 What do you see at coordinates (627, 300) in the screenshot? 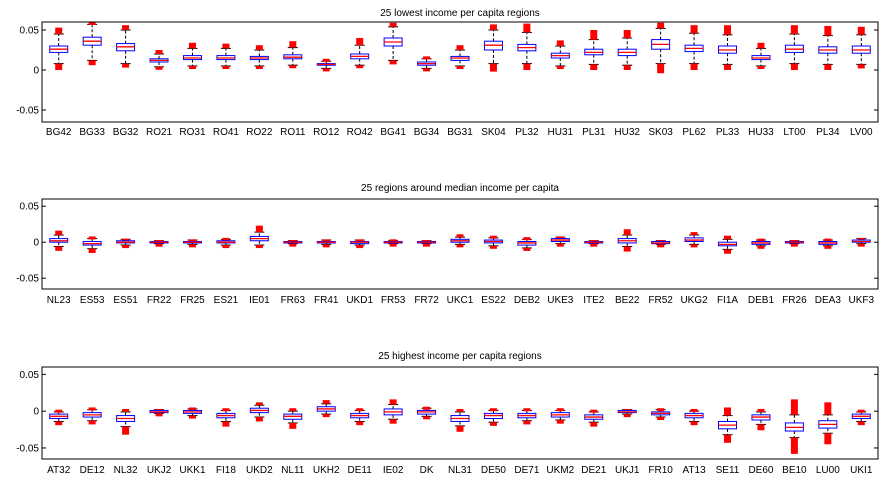
I see `x-tick-label: BE22` at bounding box center [627, 300].